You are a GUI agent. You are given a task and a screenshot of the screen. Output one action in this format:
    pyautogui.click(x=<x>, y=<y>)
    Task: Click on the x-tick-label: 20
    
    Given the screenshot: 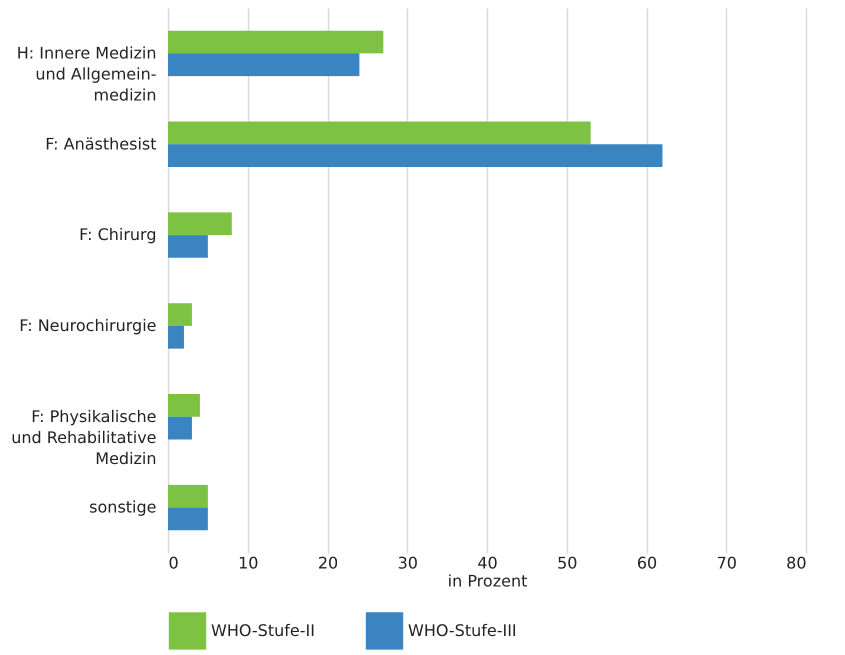 What is the action you would take?
    pyautogui.click(x=328, y=563)
    